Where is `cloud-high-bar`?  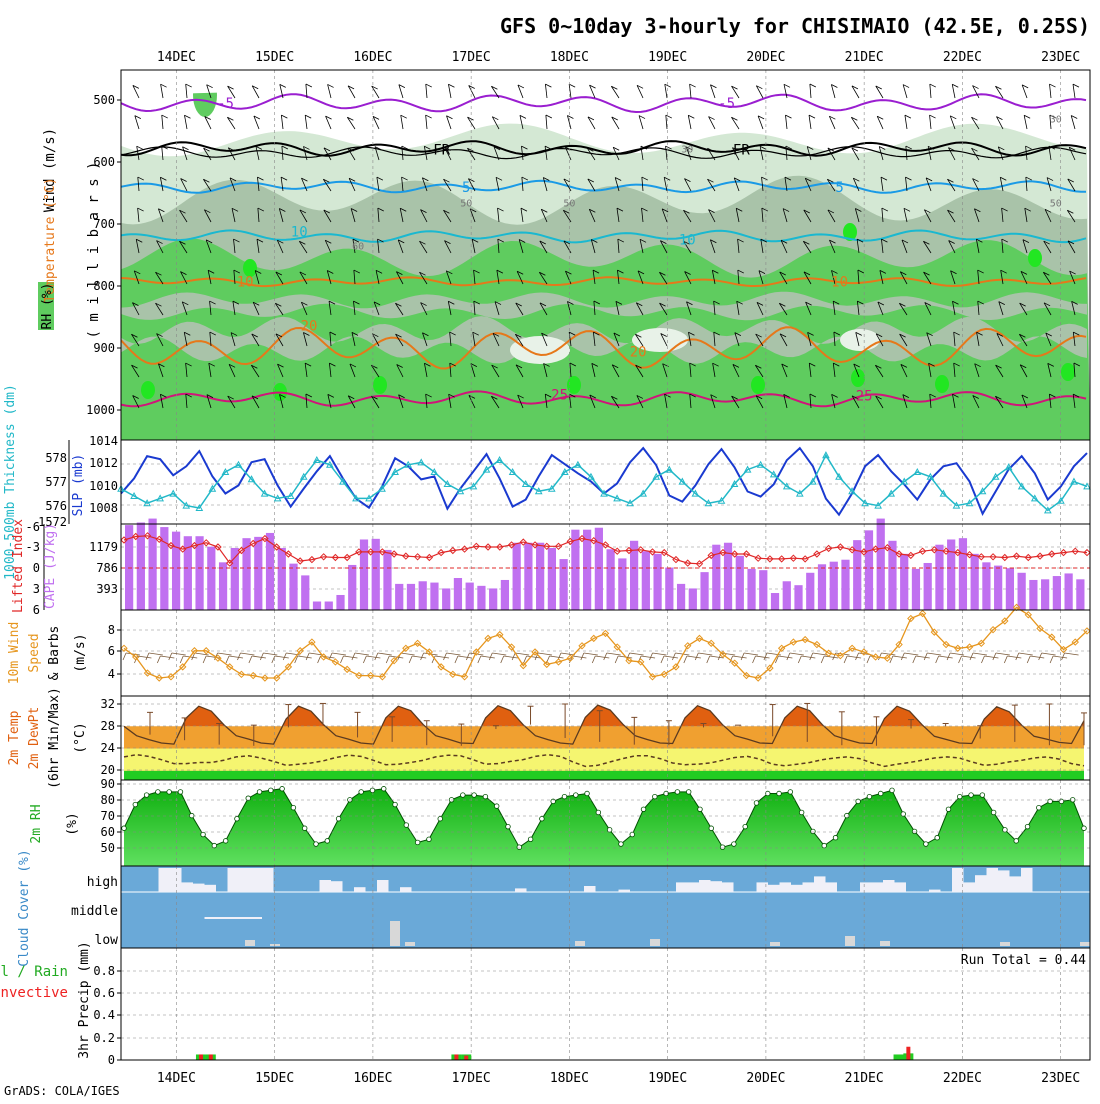 cloud-high-bar is located at coordinates (325, 886).